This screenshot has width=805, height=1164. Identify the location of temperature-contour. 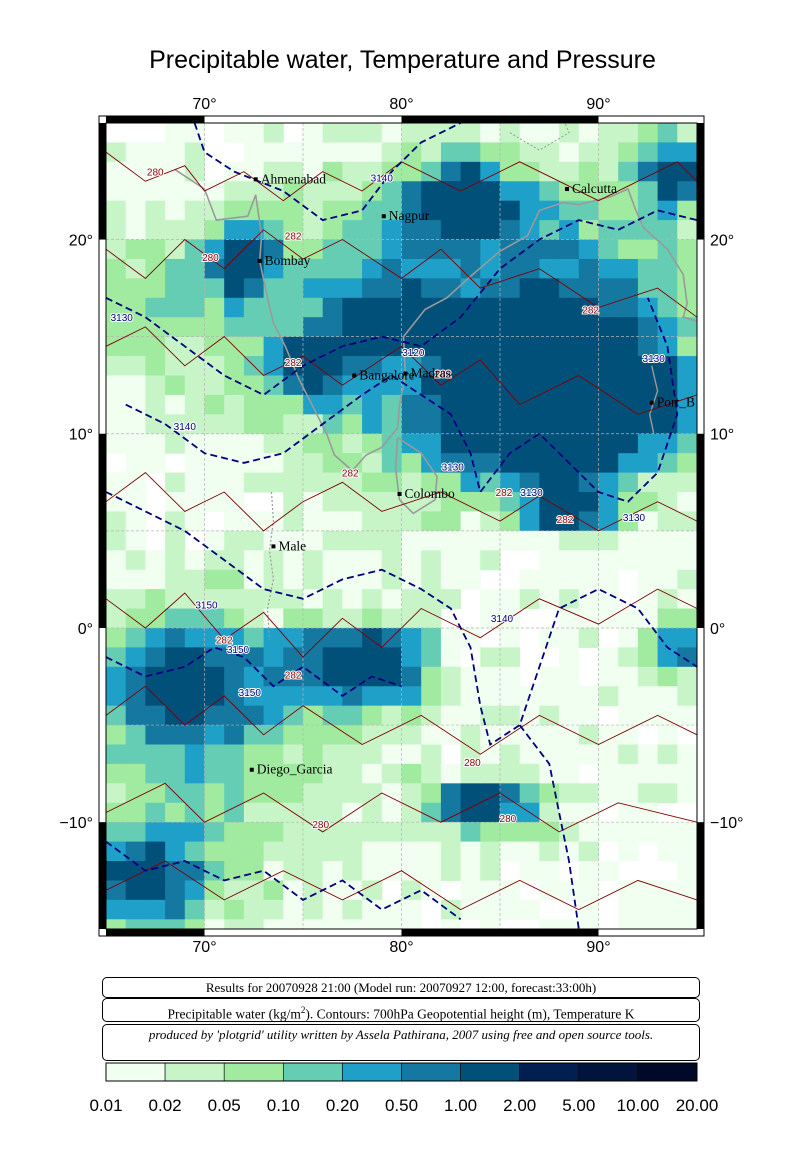
(401, 807).